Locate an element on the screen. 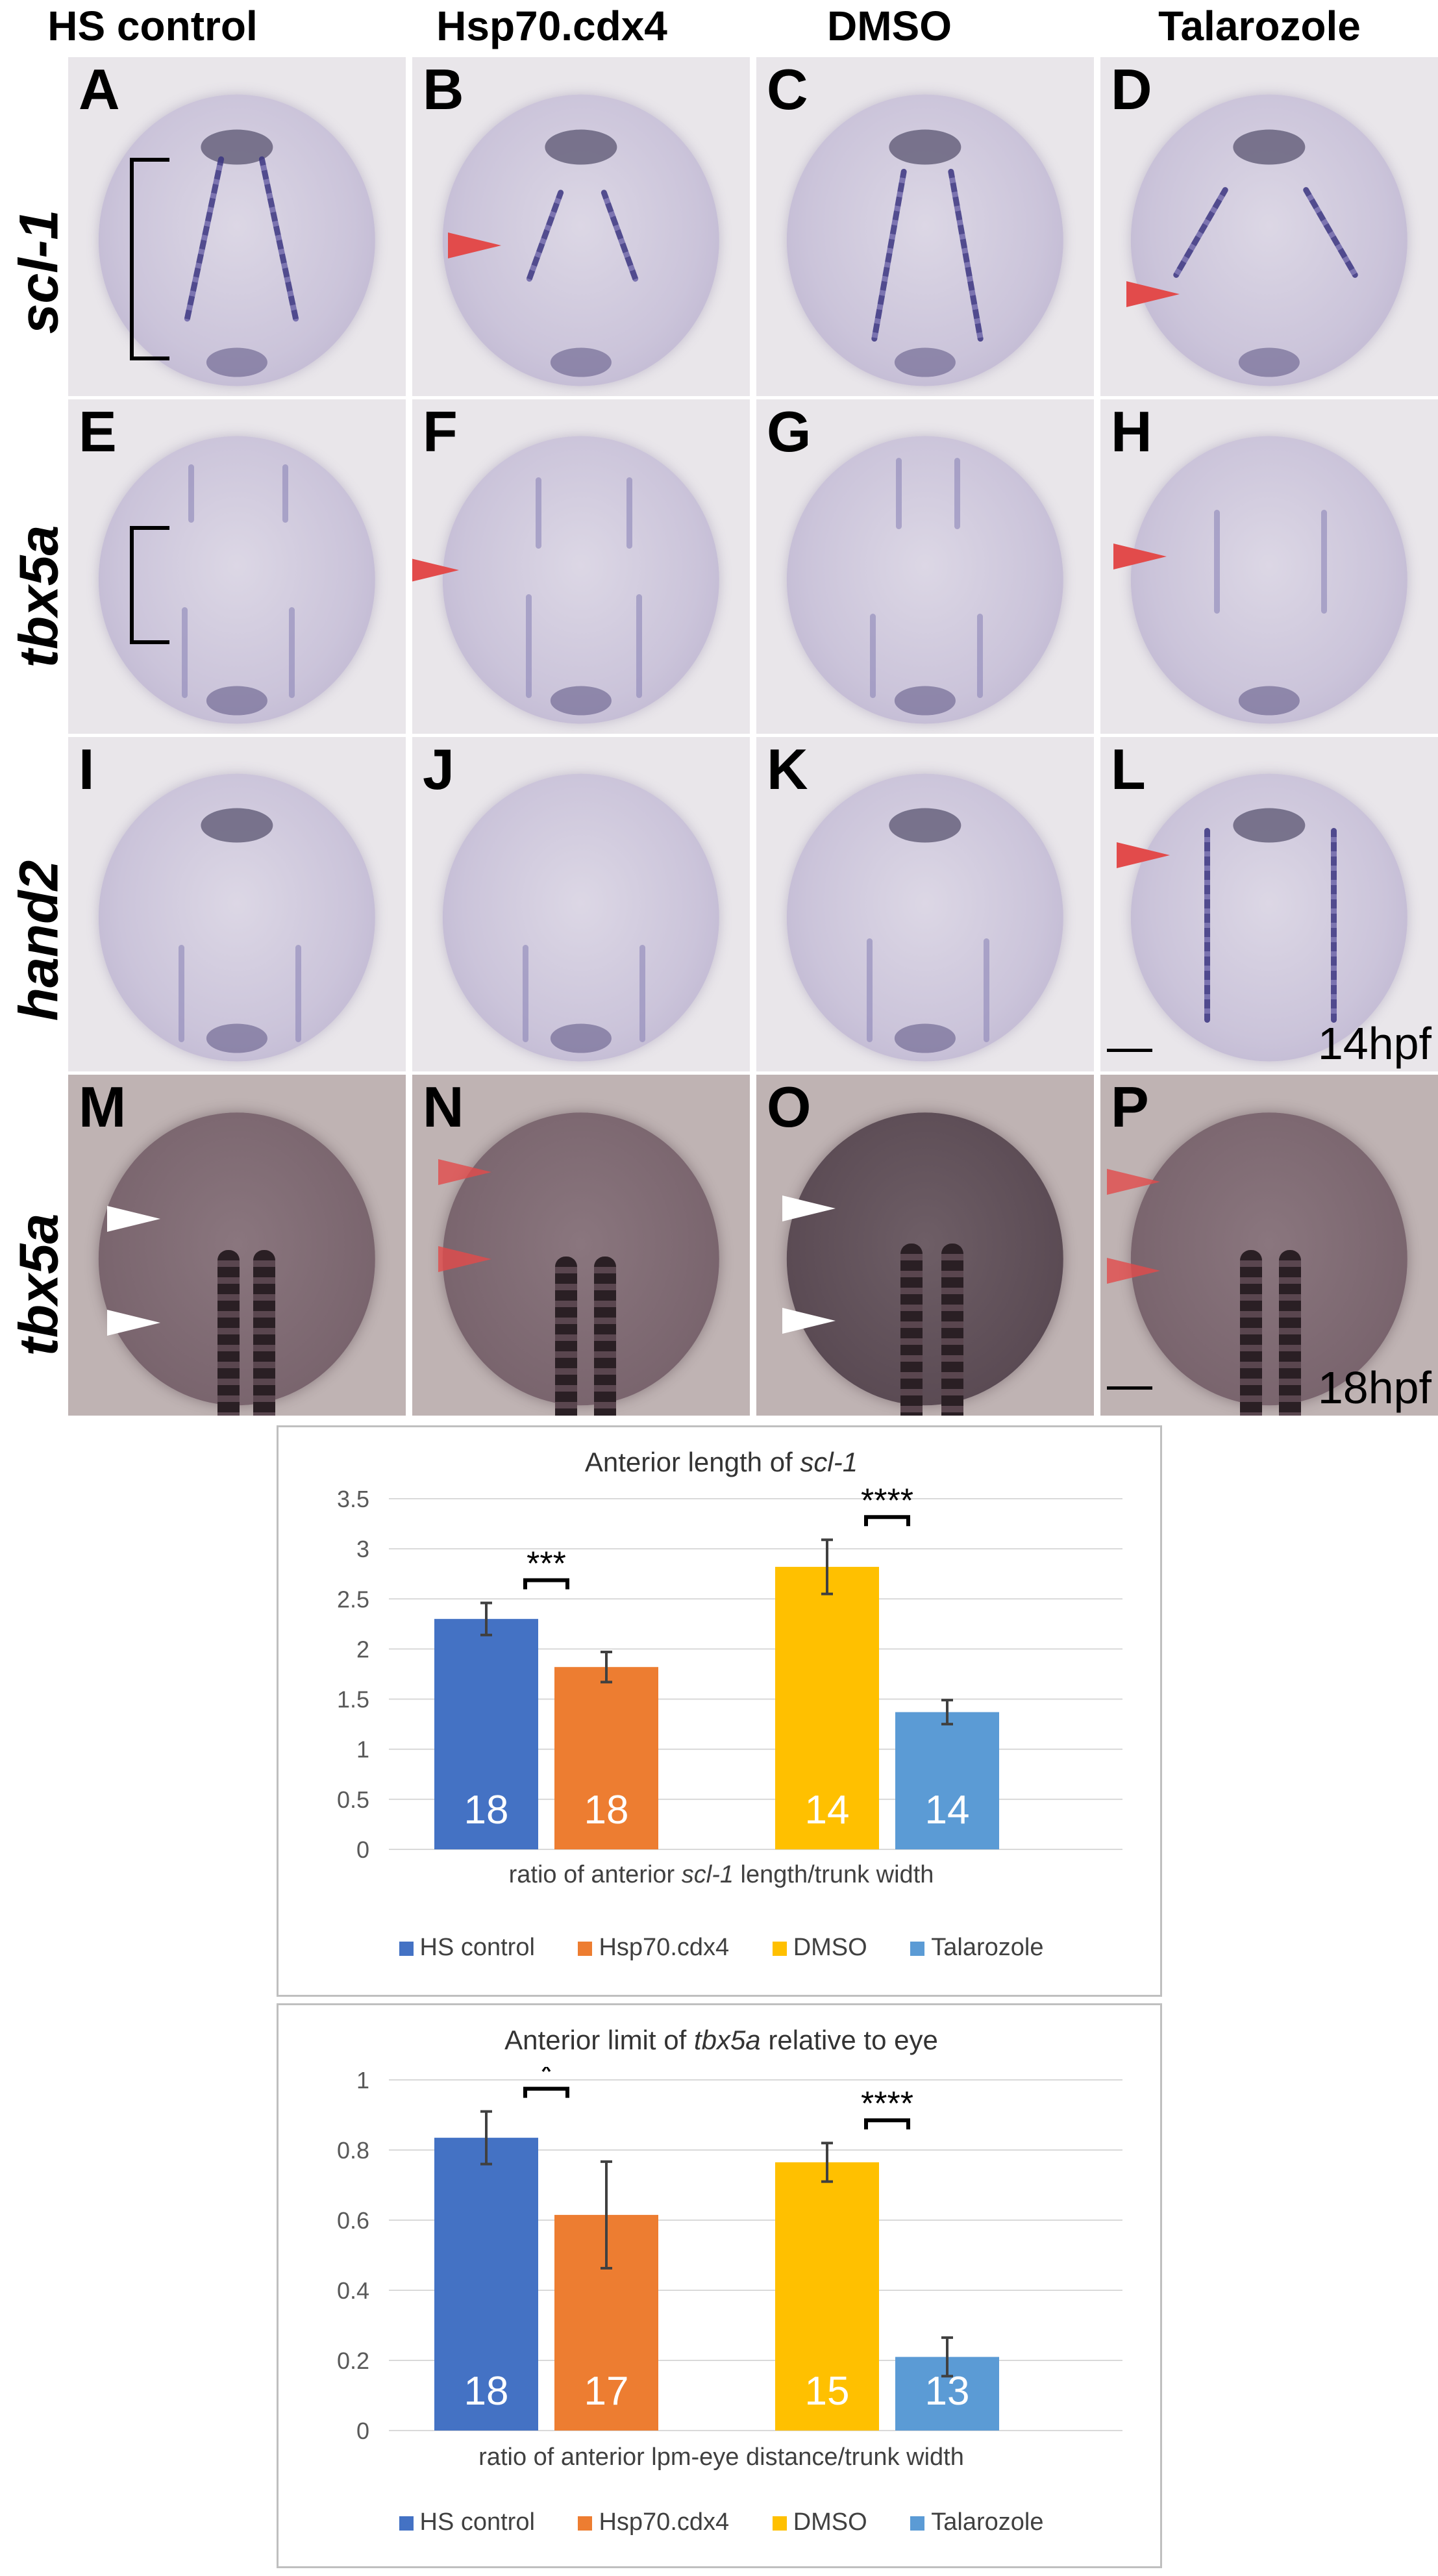 The height and width of the screenshot is (2576, 1438). x-caption-text: ratio of anterior is located at coordinates (591, 1874).